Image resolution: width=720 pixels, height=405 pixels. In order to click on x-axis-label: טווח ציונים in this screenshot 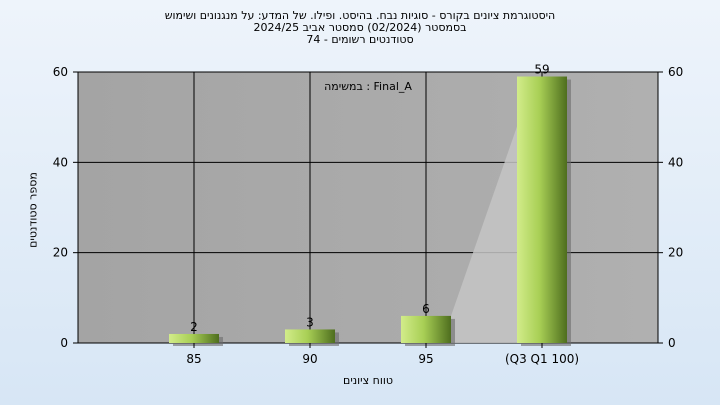, I will do `click(368, 380)`.